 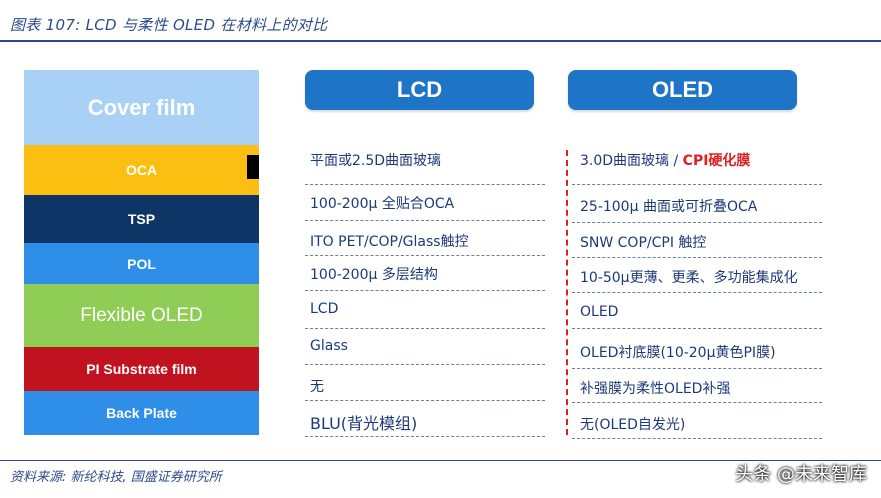 What do you see at coordinates (382, 204) in the screenshot?
I see `lcd-row-2: 100-200μ 全贴合OCA` at bounding box center [382, 204].